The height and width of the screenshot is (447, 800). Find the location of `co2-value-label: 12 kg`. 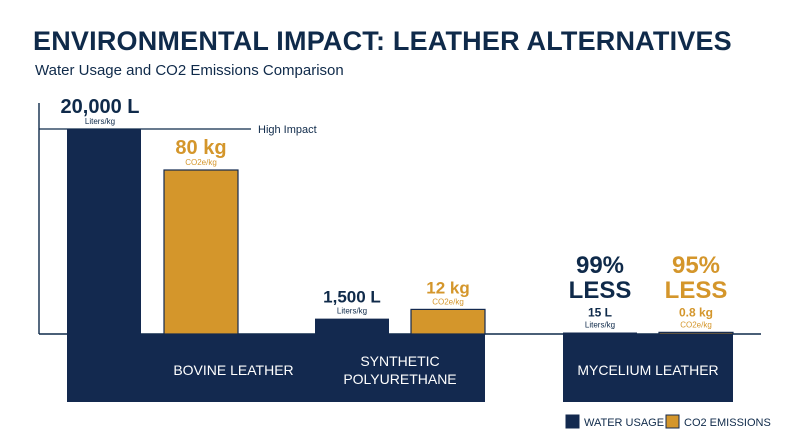

co2-value-label: 12 kg is located at coordinates (447, 287).